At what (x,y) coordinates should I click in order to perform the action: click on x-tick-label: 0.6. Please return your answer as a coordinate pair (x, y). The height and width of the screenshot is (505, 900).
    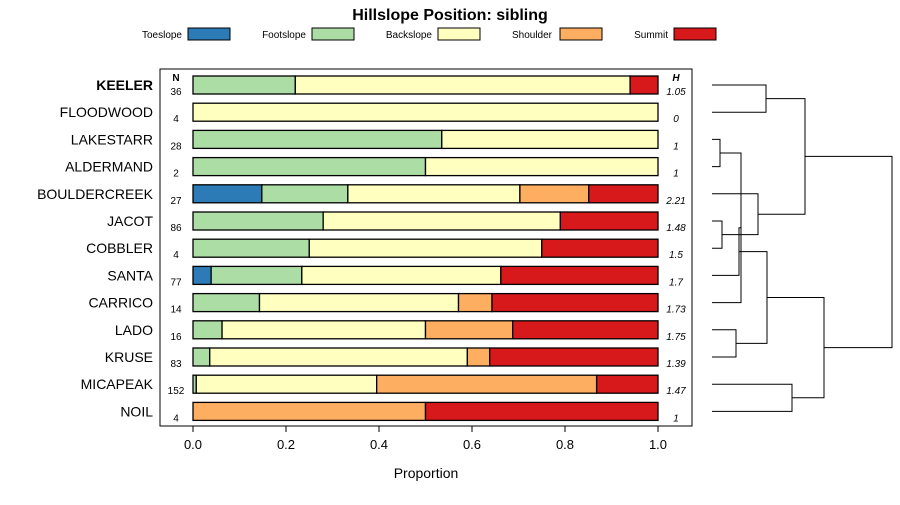
    Looking at the image, I should click on (472, 444).